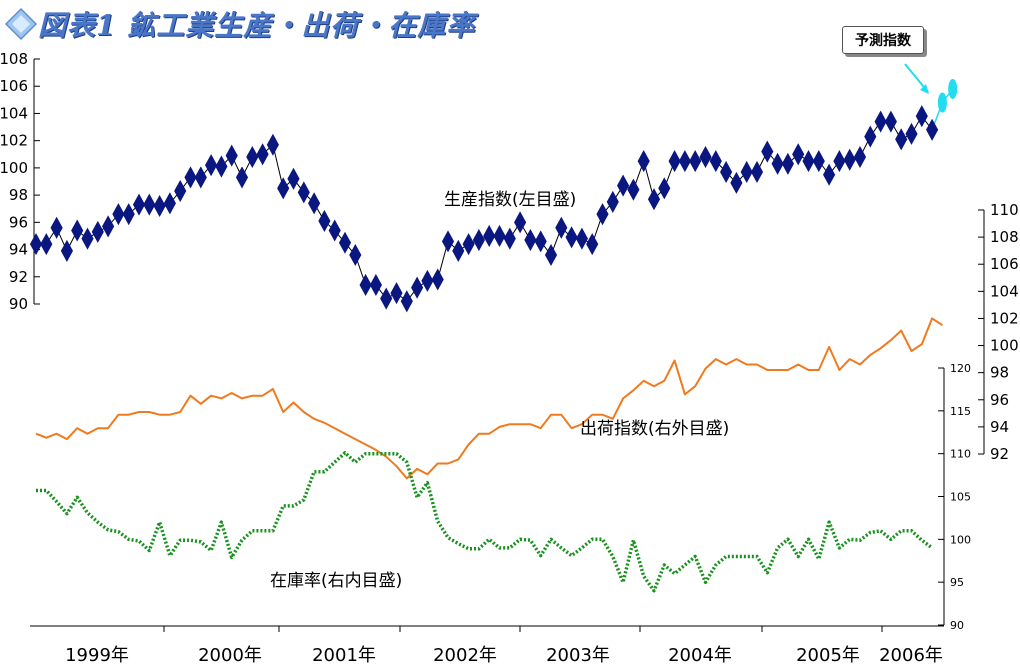  Describe the element at coordinates (1004, 346) in the screenshot. I see `right-outer-axis-tick-label: 100` at that location.